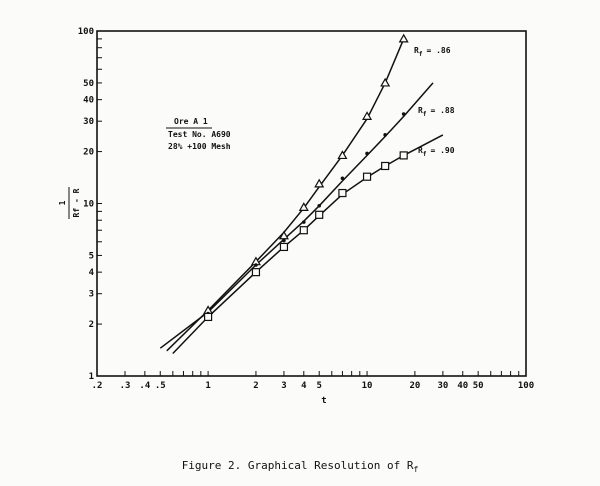 Image resolution: width=600 pixels, height=486 pixels. I want to click on annotation-line2: Test No. A690, so click(199, 134).